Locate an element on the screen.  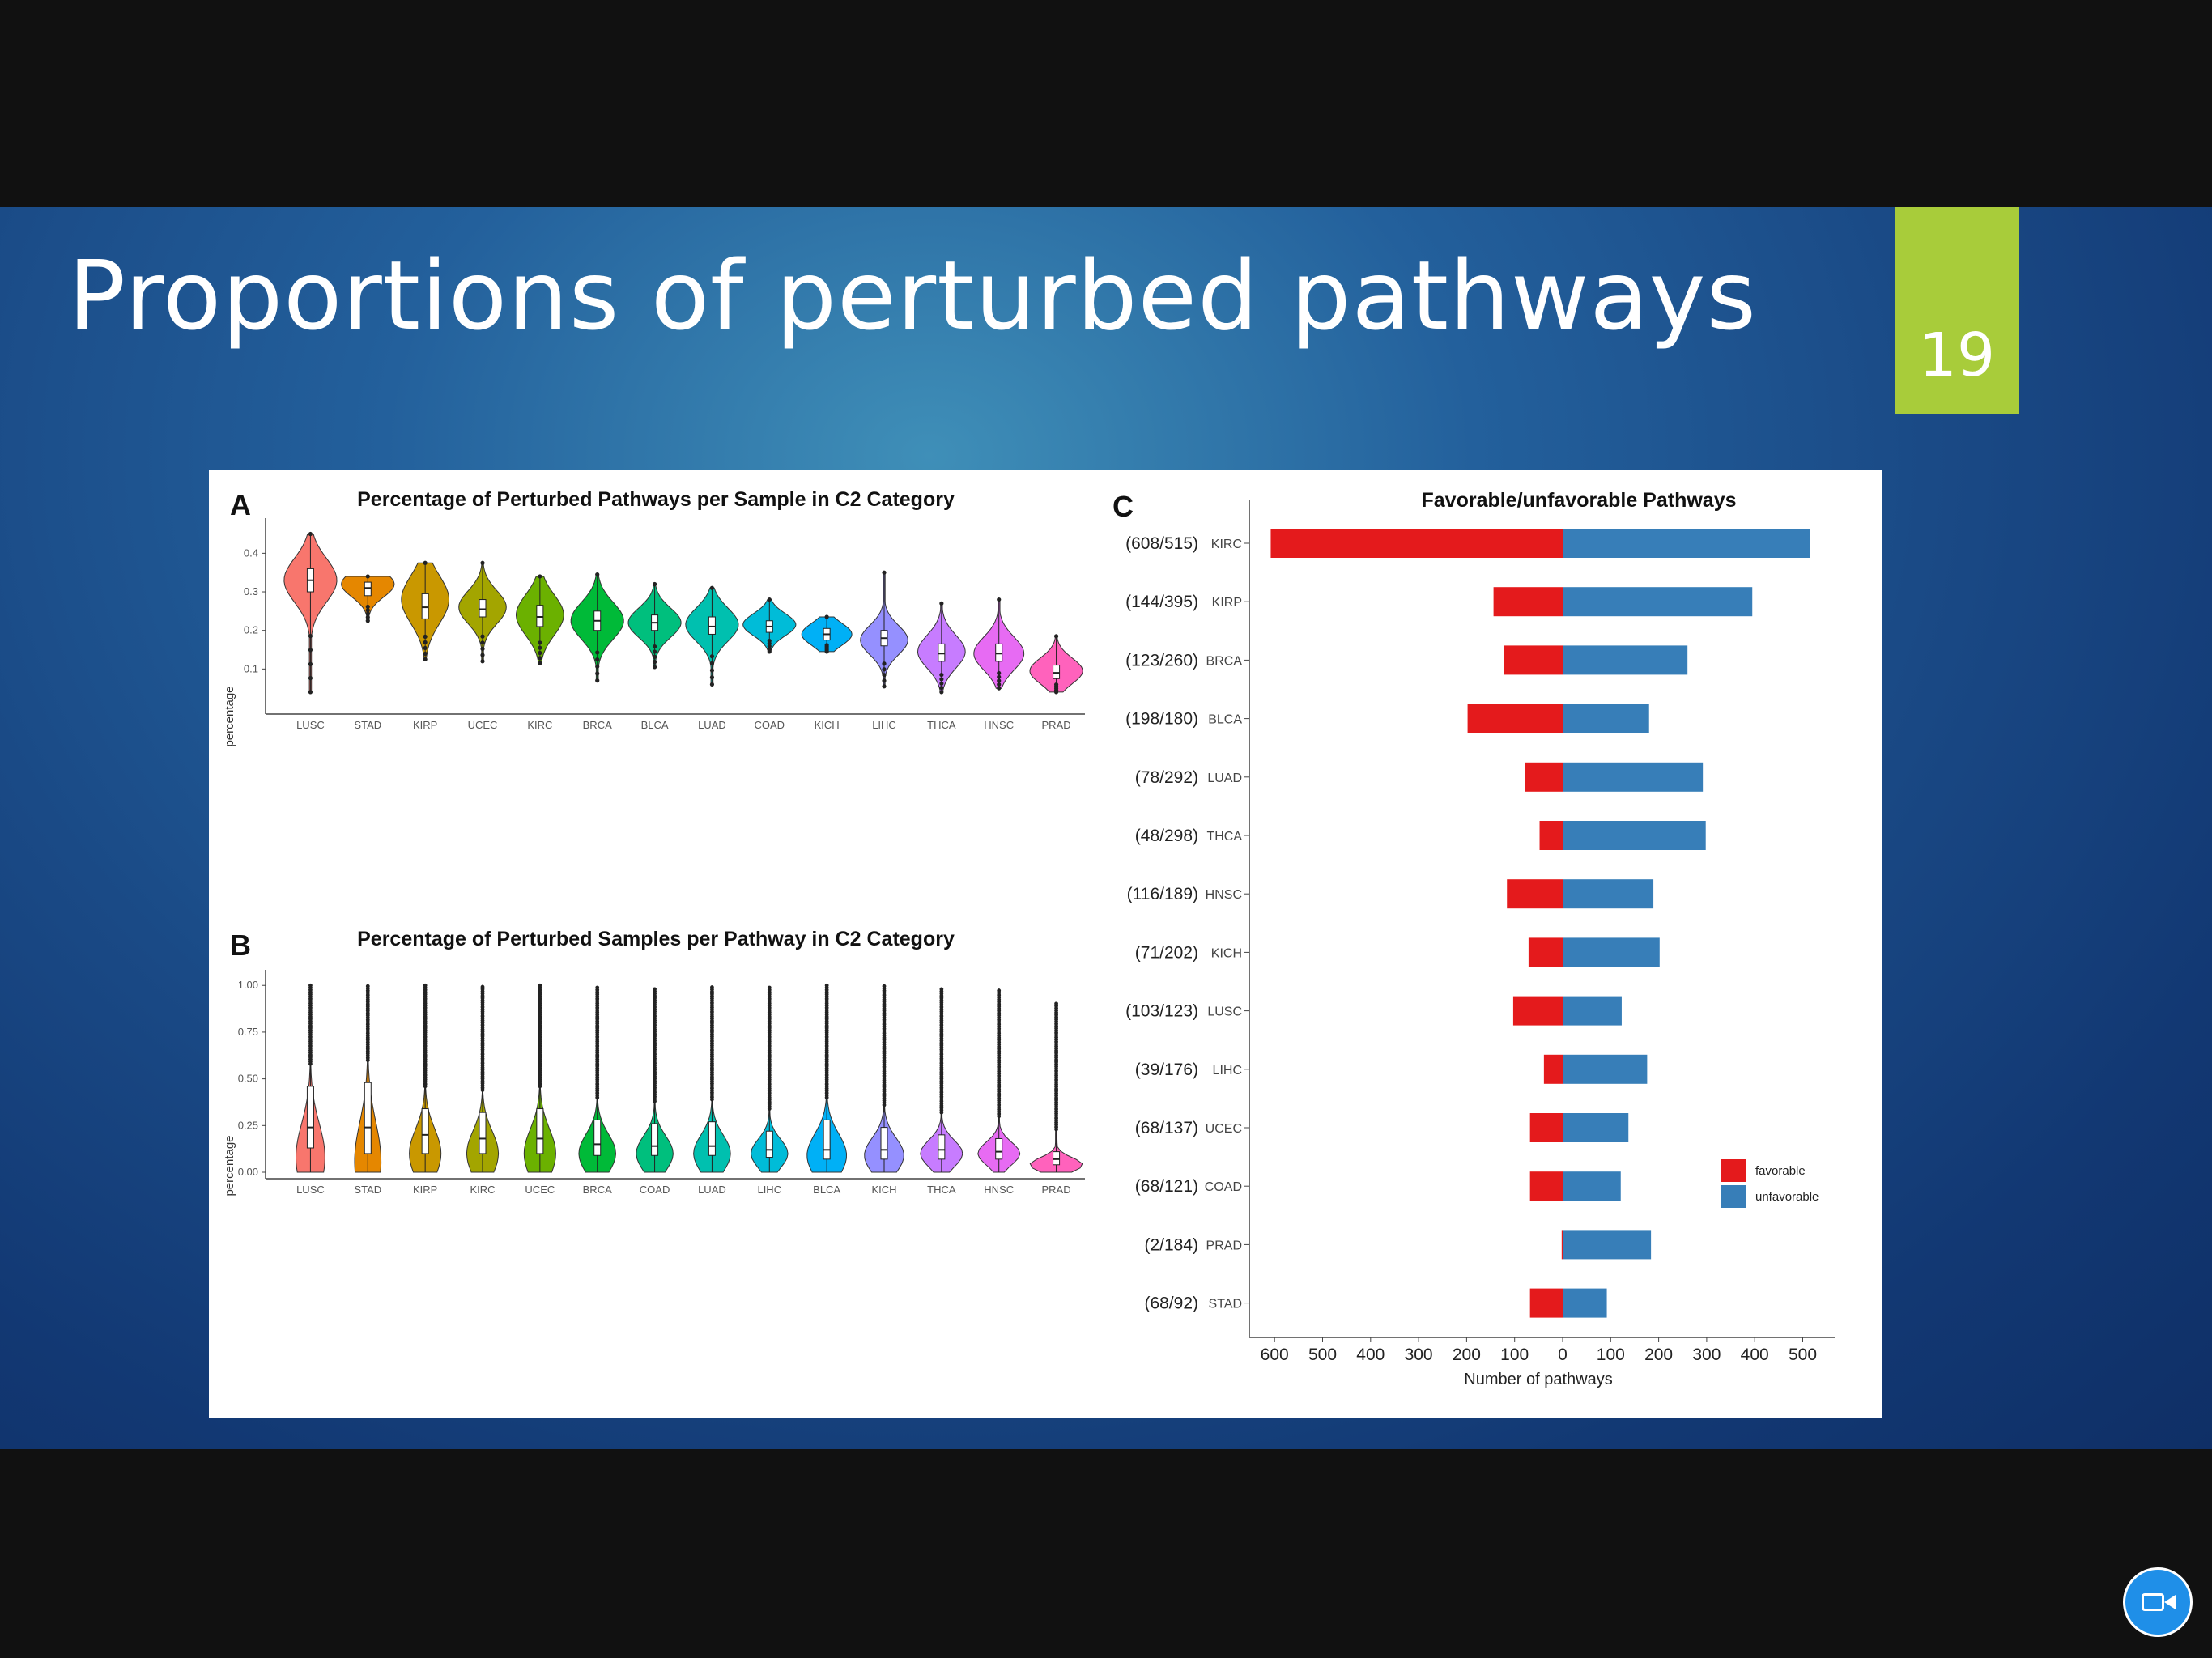
category-annotation: (48/298) is located at coordinates (1166, 836).